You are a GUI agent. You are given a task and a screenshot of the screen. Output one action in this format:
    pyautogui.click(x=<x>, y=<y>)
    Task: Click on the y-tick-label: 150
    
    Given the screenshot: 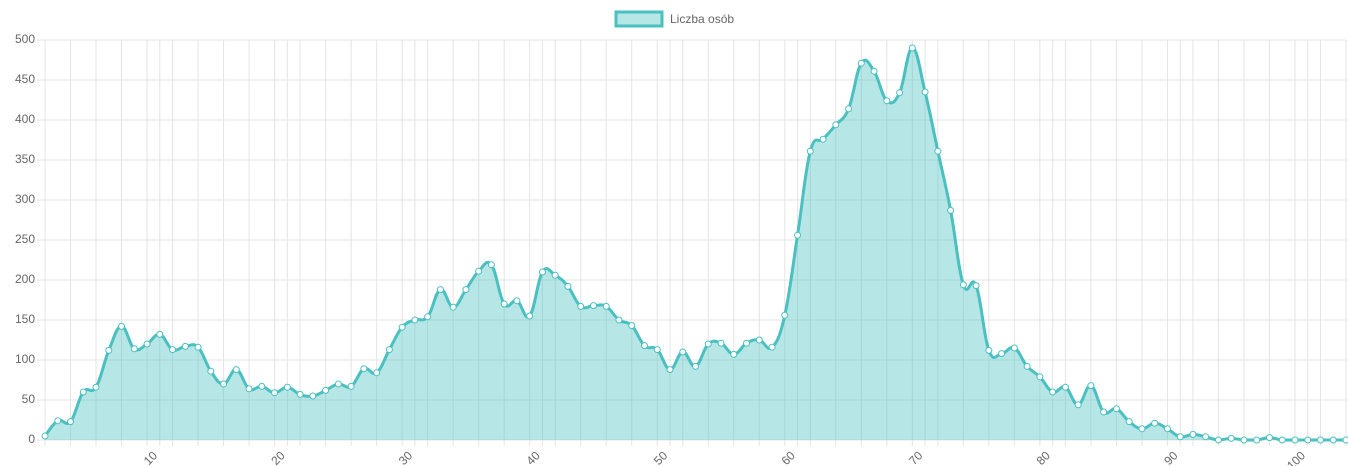 What is the action you would take?
    pyautogui.click(x=25, y=319)
    